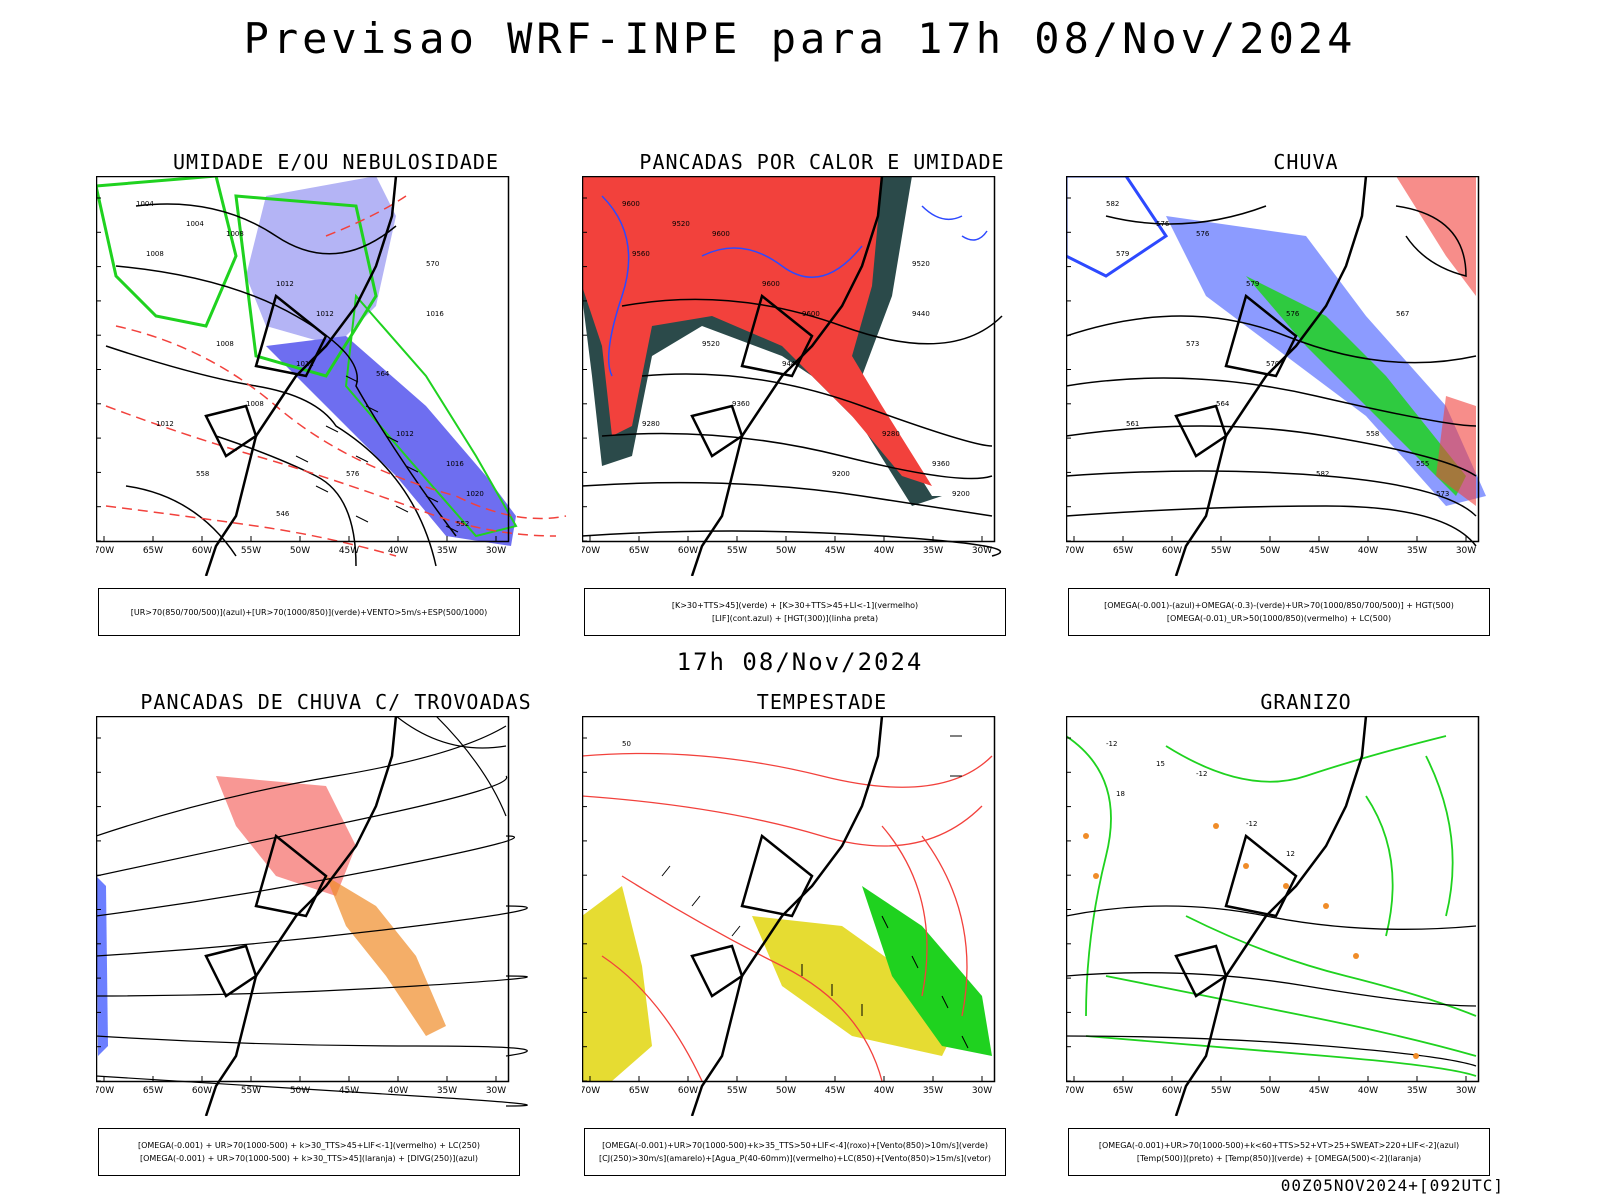 This screenshot has width=1600, height=1200. I want to click on contour-label: 1016, so click(455, 464).